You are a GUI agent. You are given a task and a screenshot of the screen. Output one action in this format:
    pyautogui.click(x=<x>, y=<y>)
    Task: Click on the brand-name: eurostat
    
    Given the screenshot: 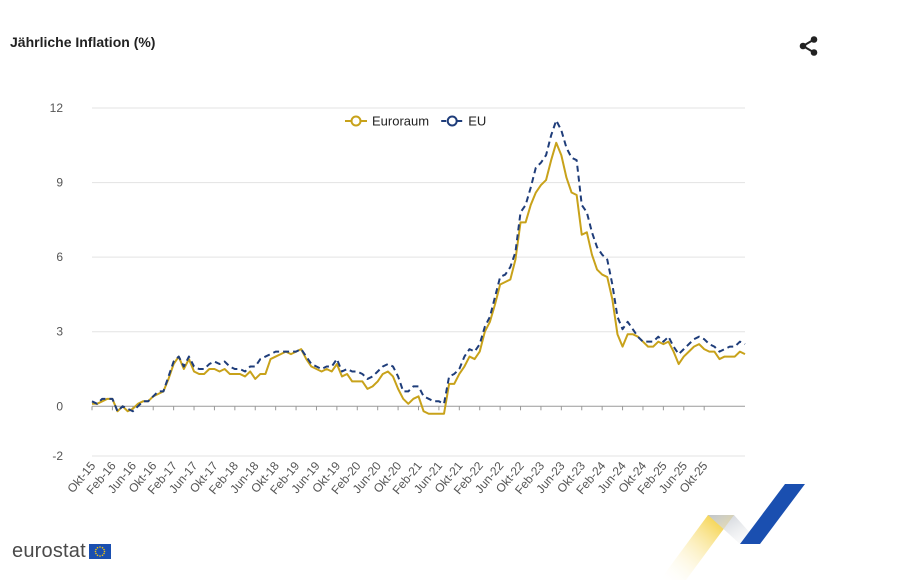 What is the action you would take?
    pyautogui.click(x=49, y=551)
    